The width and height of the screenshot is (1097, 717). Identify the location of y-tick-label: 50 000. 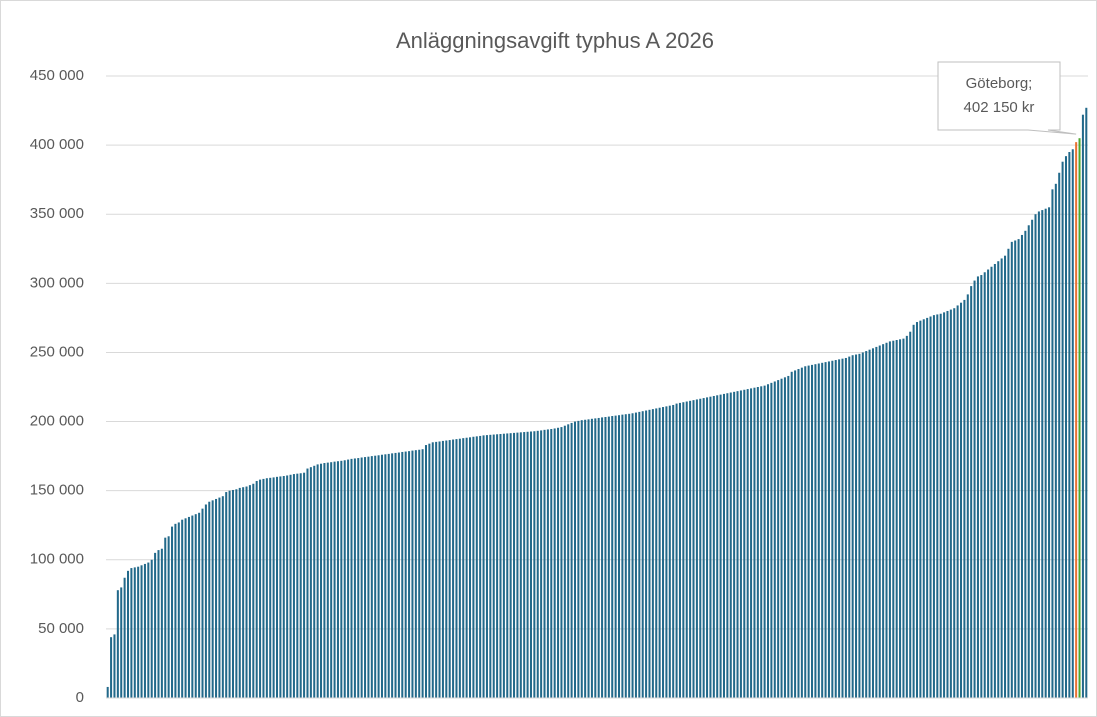
(61, 628).